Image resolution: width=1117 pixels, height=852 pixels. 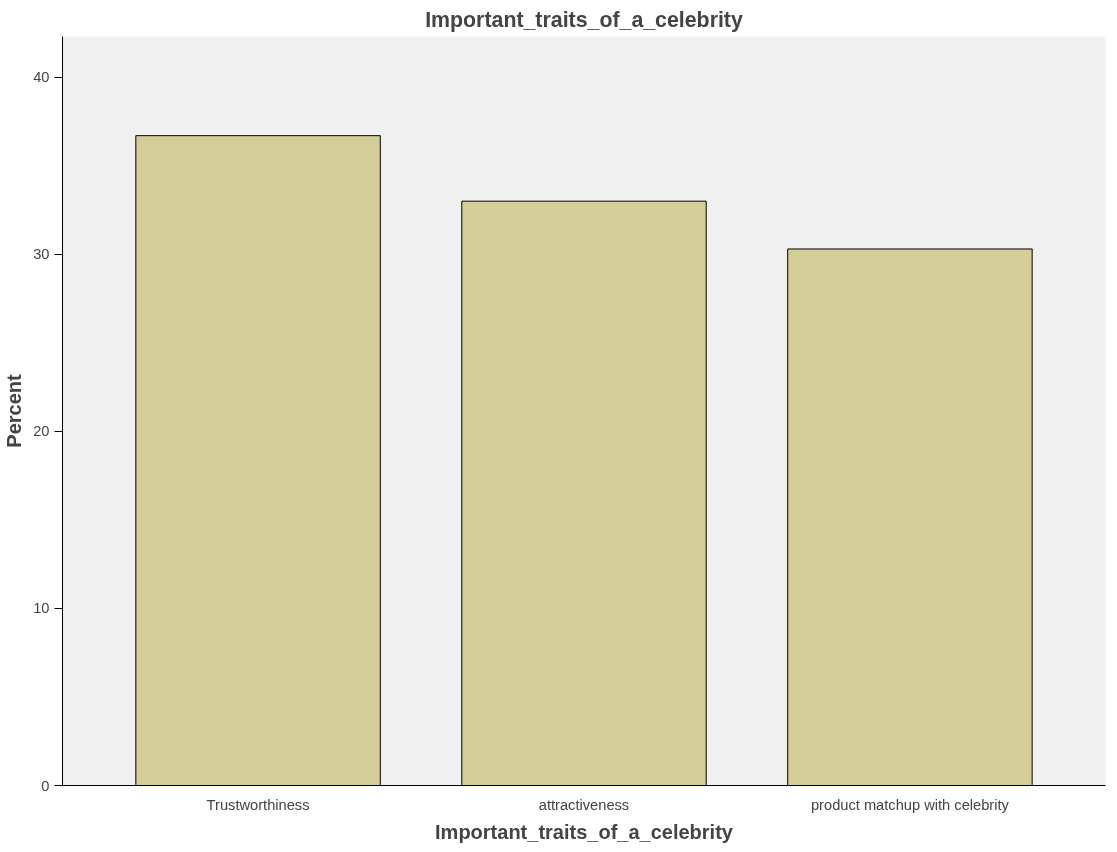 I want to click on y-tick-label: 10, so click(x=41, y=608).